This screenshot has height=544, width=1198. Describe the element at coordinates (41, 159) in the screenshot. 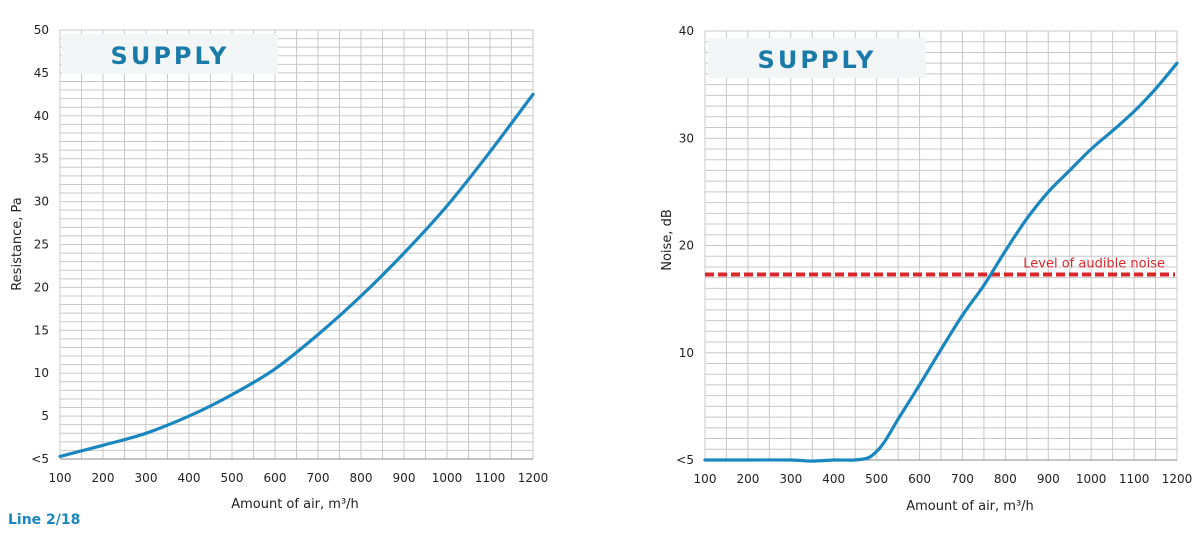

I see `y-tick-label: 35` at that location.